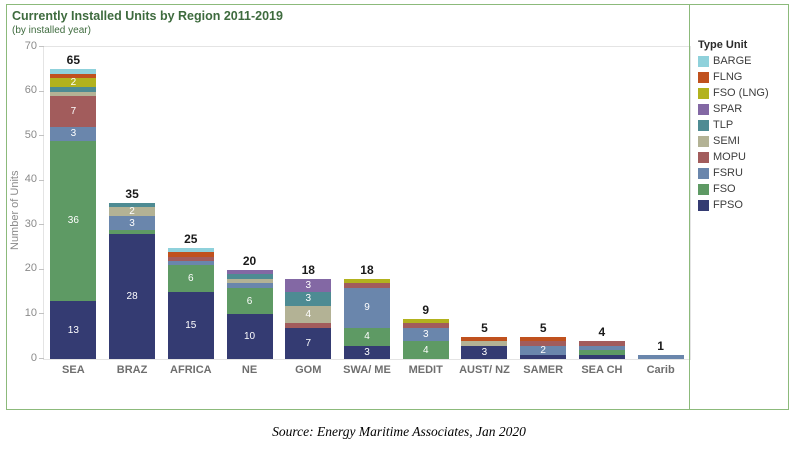  What do you see at coordinates (367, 269) in the screenshot?
I see `bar-total-label: 18` at bounding box center [367, 269].